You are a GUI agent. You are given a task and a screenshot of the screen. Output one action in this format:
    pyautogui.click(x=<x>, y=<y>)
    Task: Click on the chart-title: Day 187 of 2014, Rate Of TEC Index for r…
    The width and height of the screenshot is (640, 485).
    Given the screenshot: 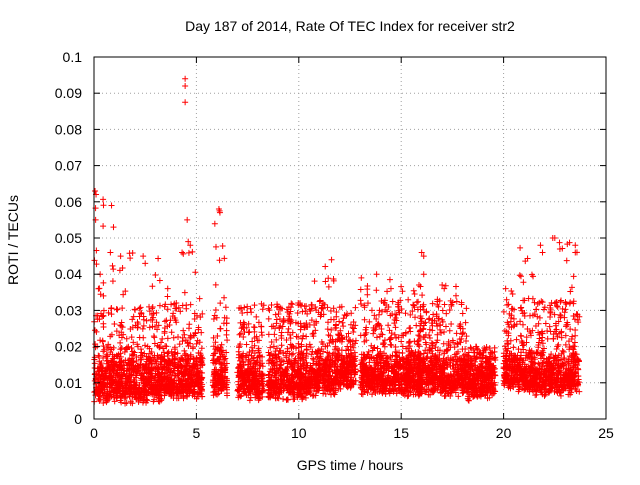 What is the action you would take?
    pyautogui.click(x=350, y=26)
    